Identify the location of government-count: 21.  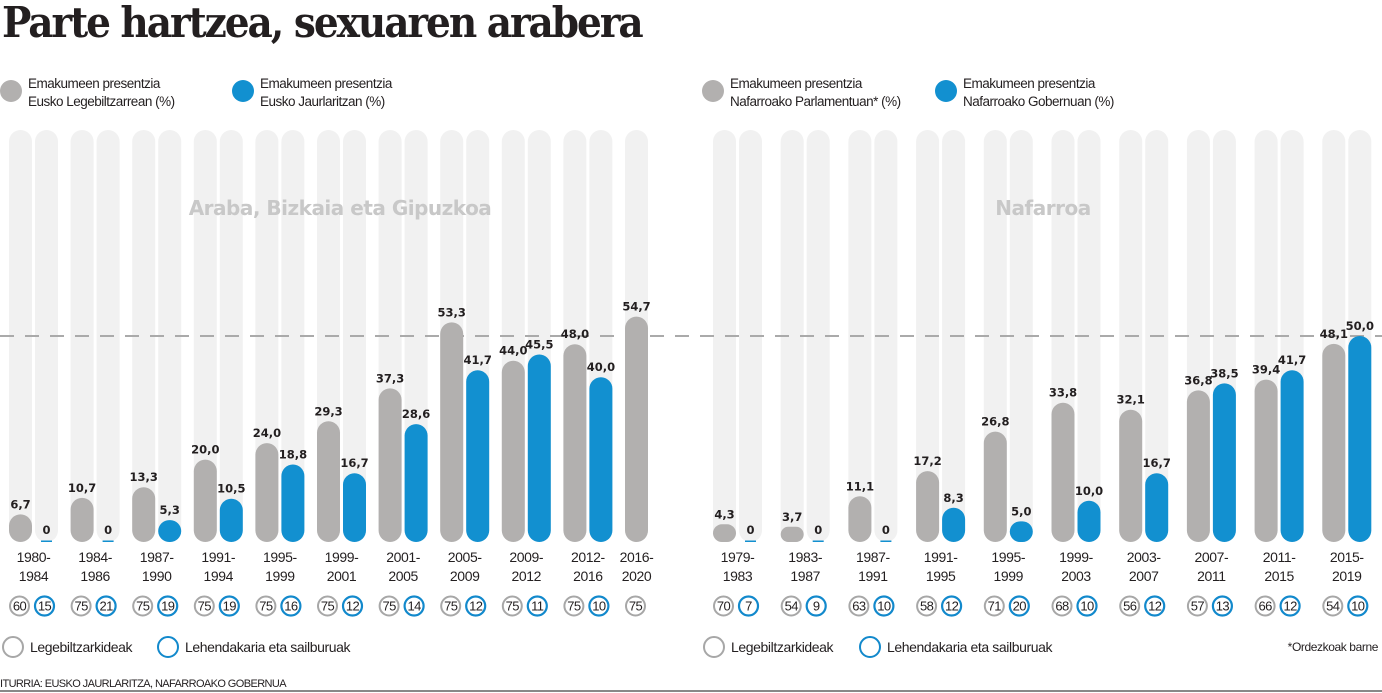
(106, 606).